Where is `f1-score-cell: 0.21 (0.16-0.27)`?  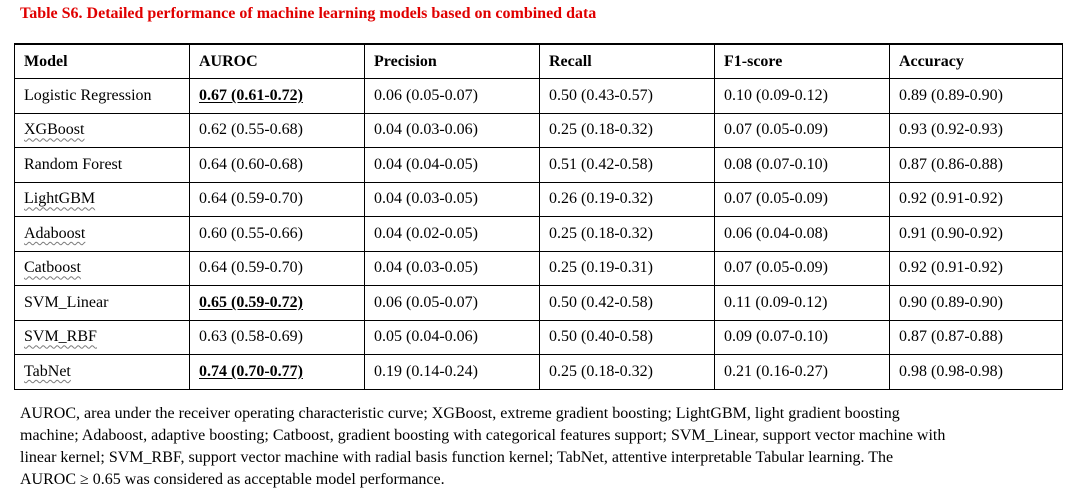 f1-score-cell: 0.21 (0.16-0.27) is located at coordinates (802, 372).